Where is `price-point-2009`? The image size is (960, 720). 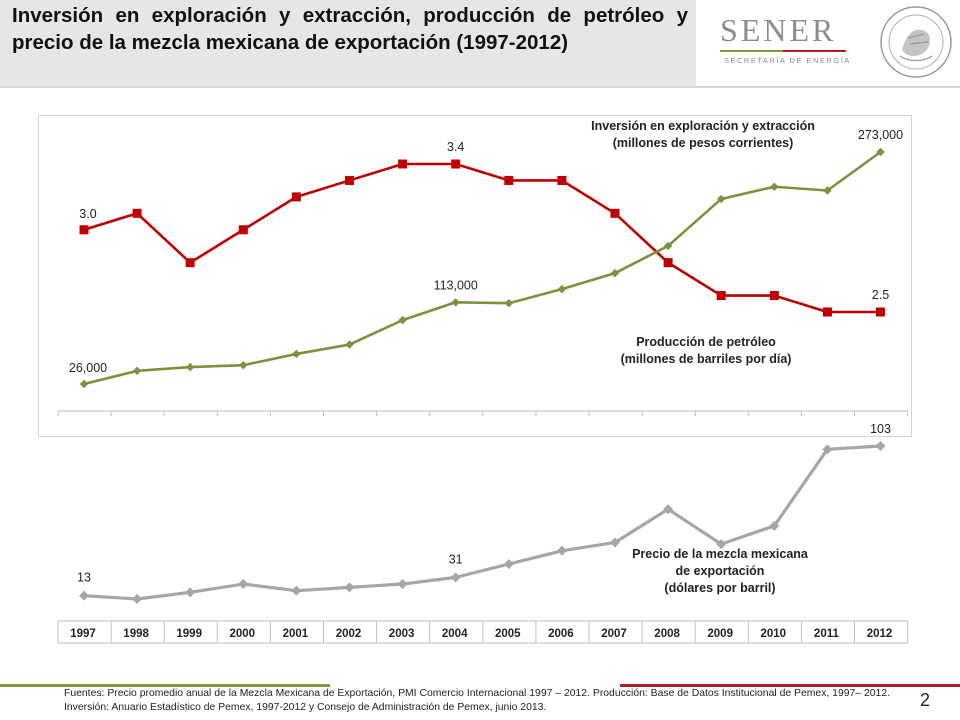
price-point-2009 is located at coordinates (721, 544).